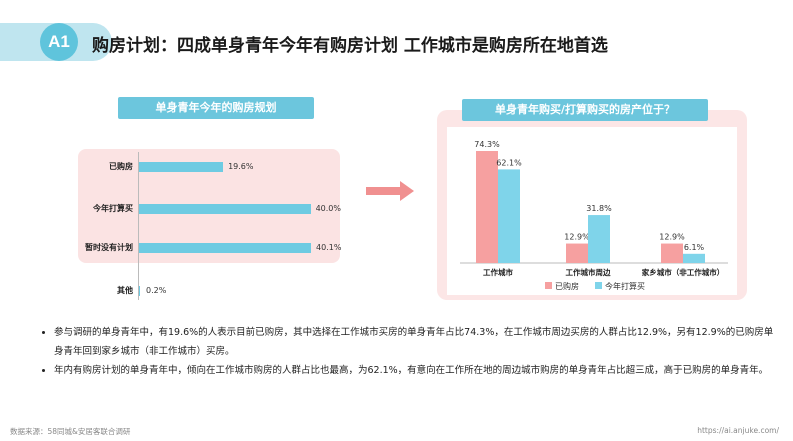 This screenshot has width=793, height=441. What do you see at coordinates (625, 286) in the screenshot?
I see `legend-label: 今年打算买` at bounding box center [625, 286].